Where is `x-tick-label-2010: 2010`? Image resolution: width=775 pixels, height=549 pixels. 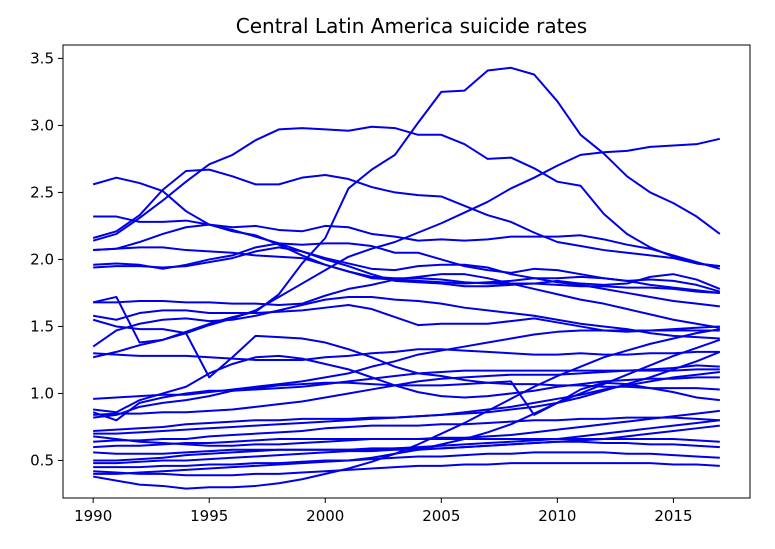 x-tick-label-2010: 2010 is located at coordinates (557, 516).